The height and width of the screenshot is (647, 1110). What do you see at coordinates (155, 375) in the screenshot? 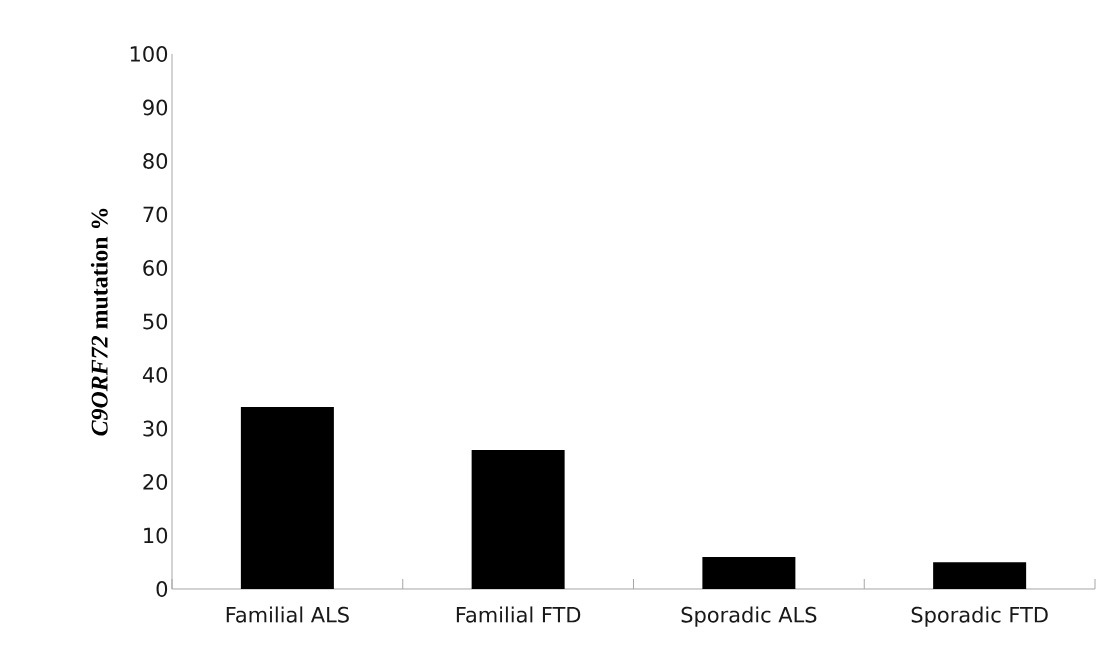
I see `y-tick-label: 40` at bounding box center [155, 375].